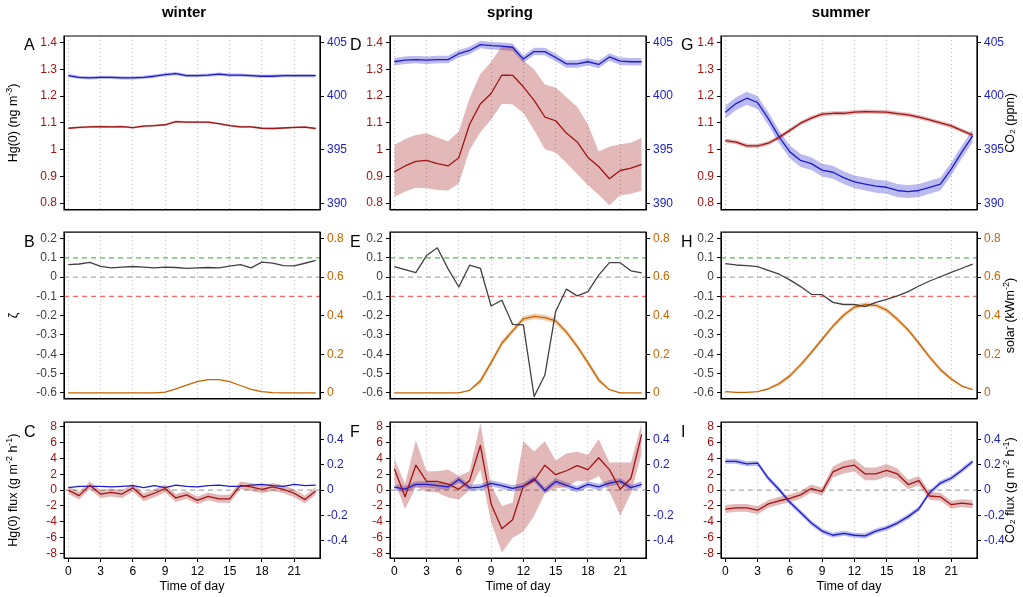  Describe the element at coordinates (355, 431) in the screenshot. I see `text: F` at that location.